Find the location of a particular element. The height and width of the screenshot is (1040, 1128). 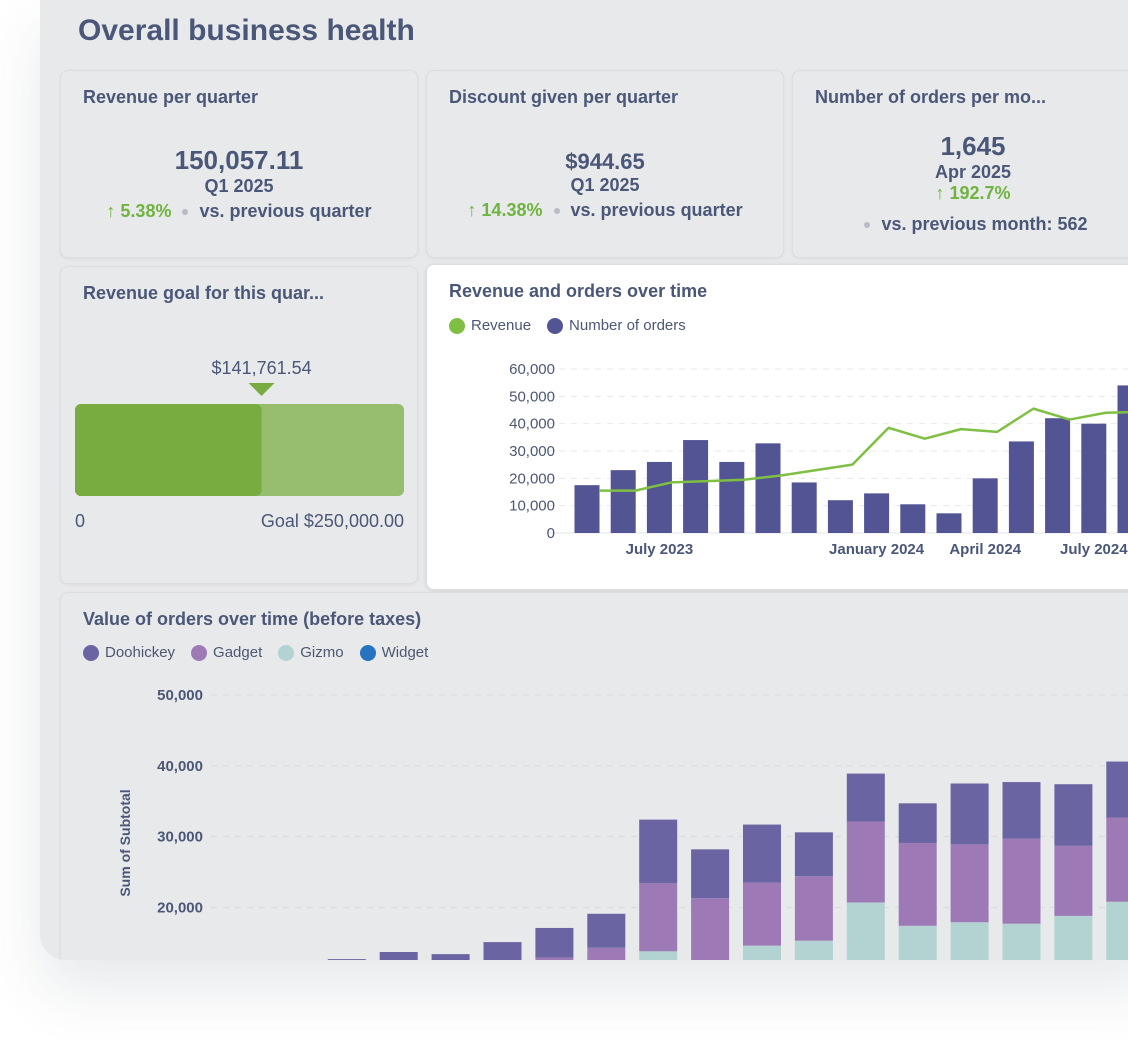

legend-item-orders: Number of orders is located at coordinates (616, 325).